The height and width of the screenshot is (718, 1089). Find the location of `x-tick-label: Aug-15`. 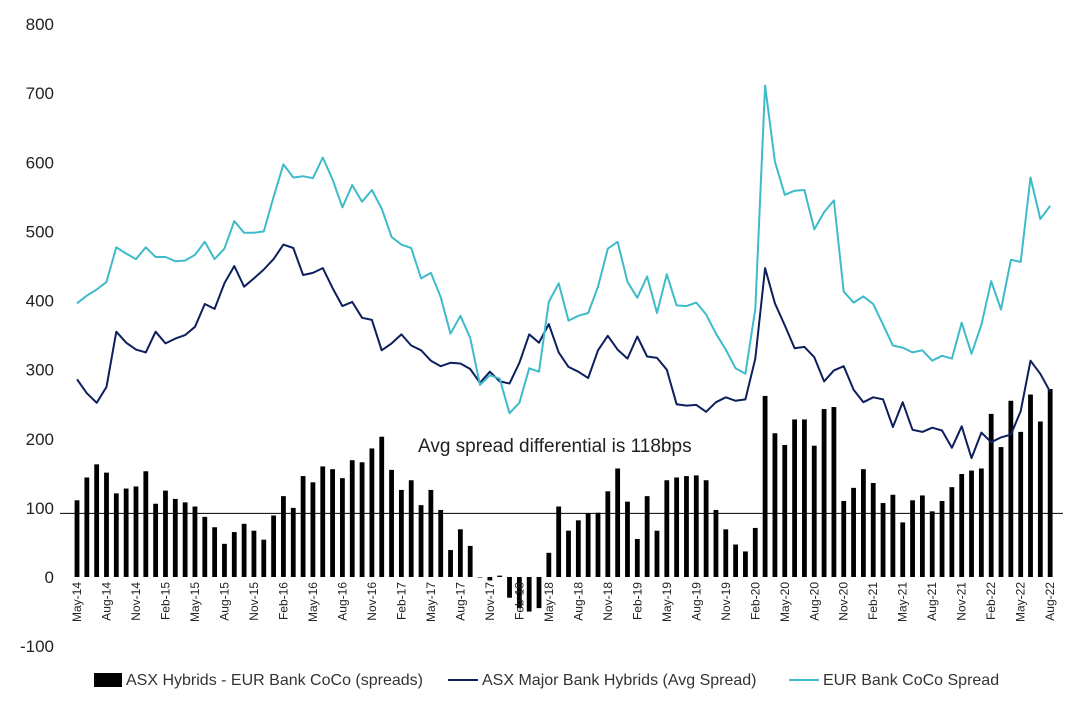

x-tick-label: Aug-15 is located at coordinates (224, 601).